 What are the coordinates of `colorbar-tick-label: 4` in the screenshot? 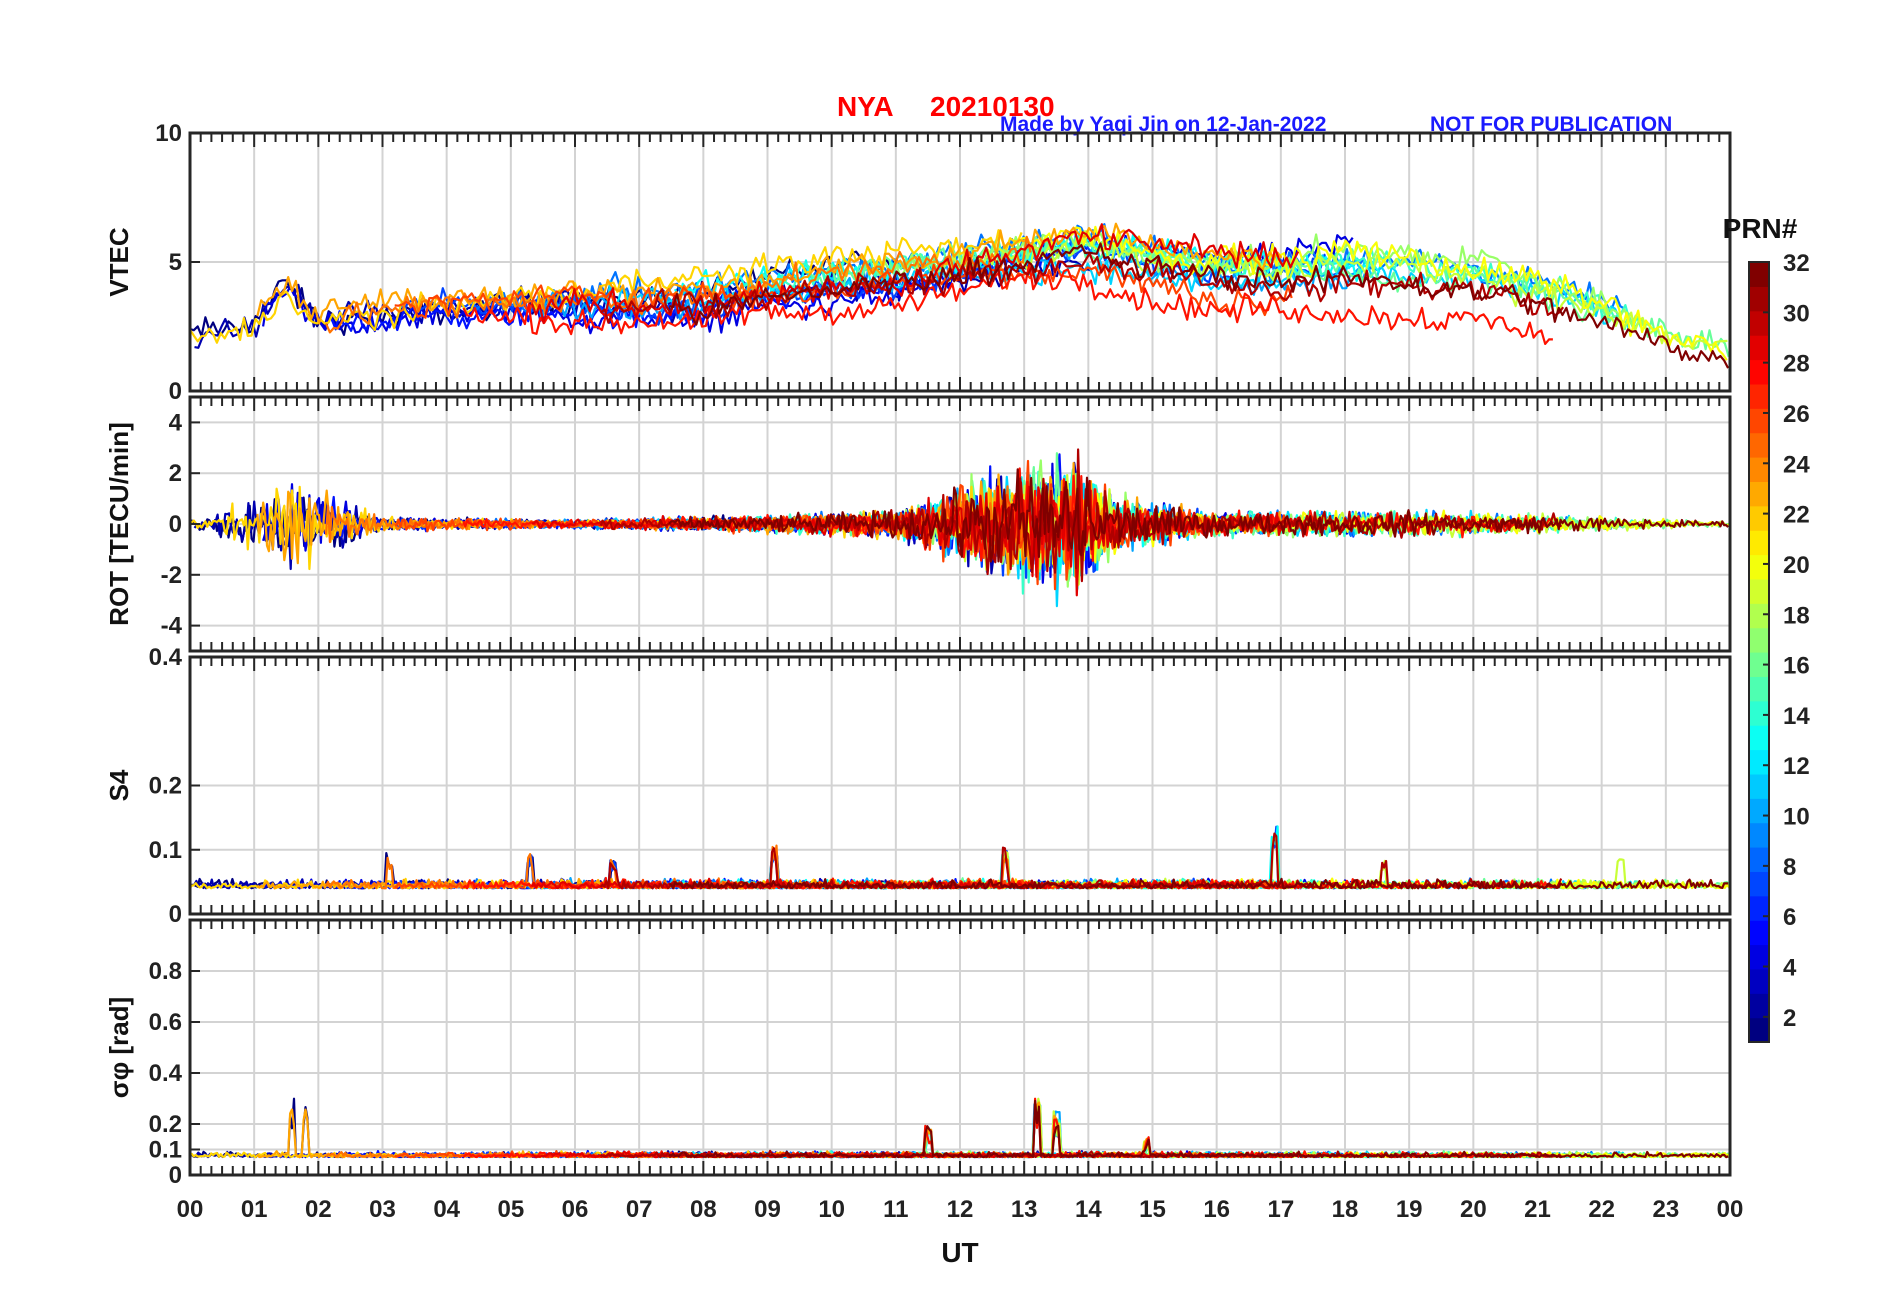 It's located at (1790, 968).